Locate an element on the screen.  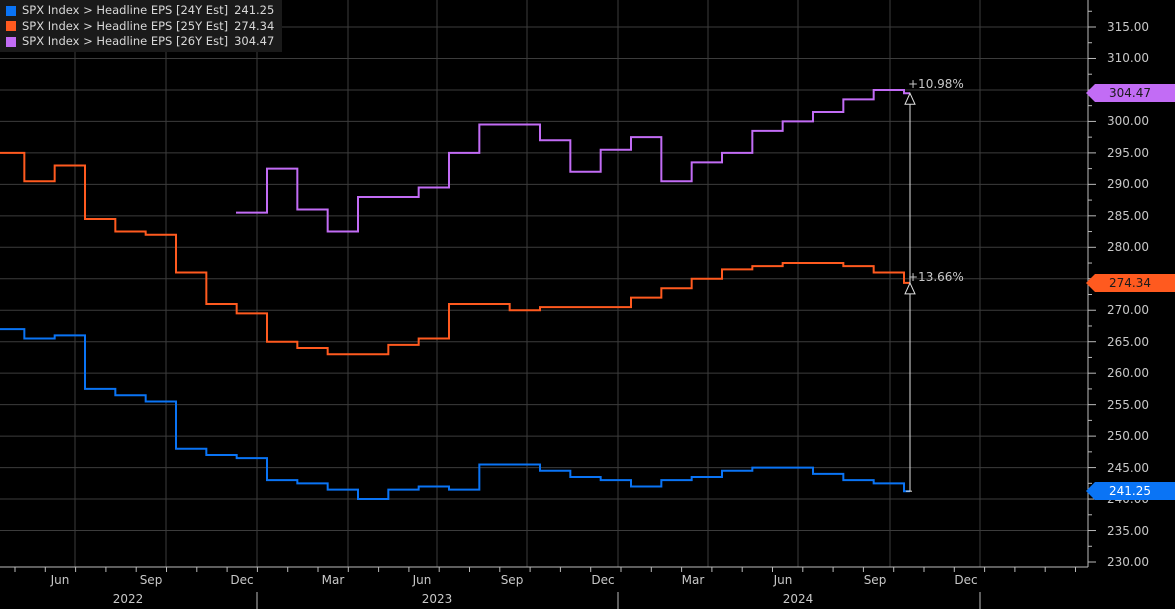
upper-change-label: +10.98% is located at coordinates (936, 84).